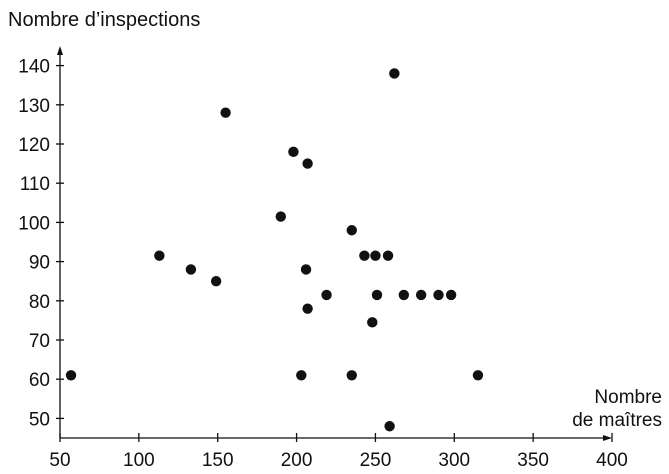 This screenshot has height=474, width=669. Describe the element at coordinates (39, 341) in the screenshot. I see `y-tick-label: 70` at that location.